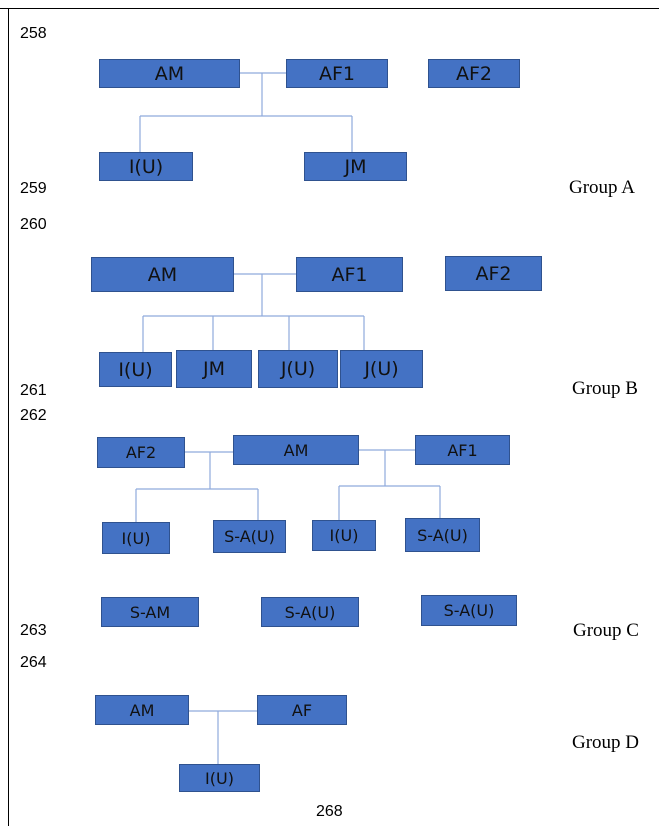 This screenshot has height=826, width=659. Describe the element at coordinates (462, 450) in the screenshot. I see `group-c-af1-box: AF1` at that location.